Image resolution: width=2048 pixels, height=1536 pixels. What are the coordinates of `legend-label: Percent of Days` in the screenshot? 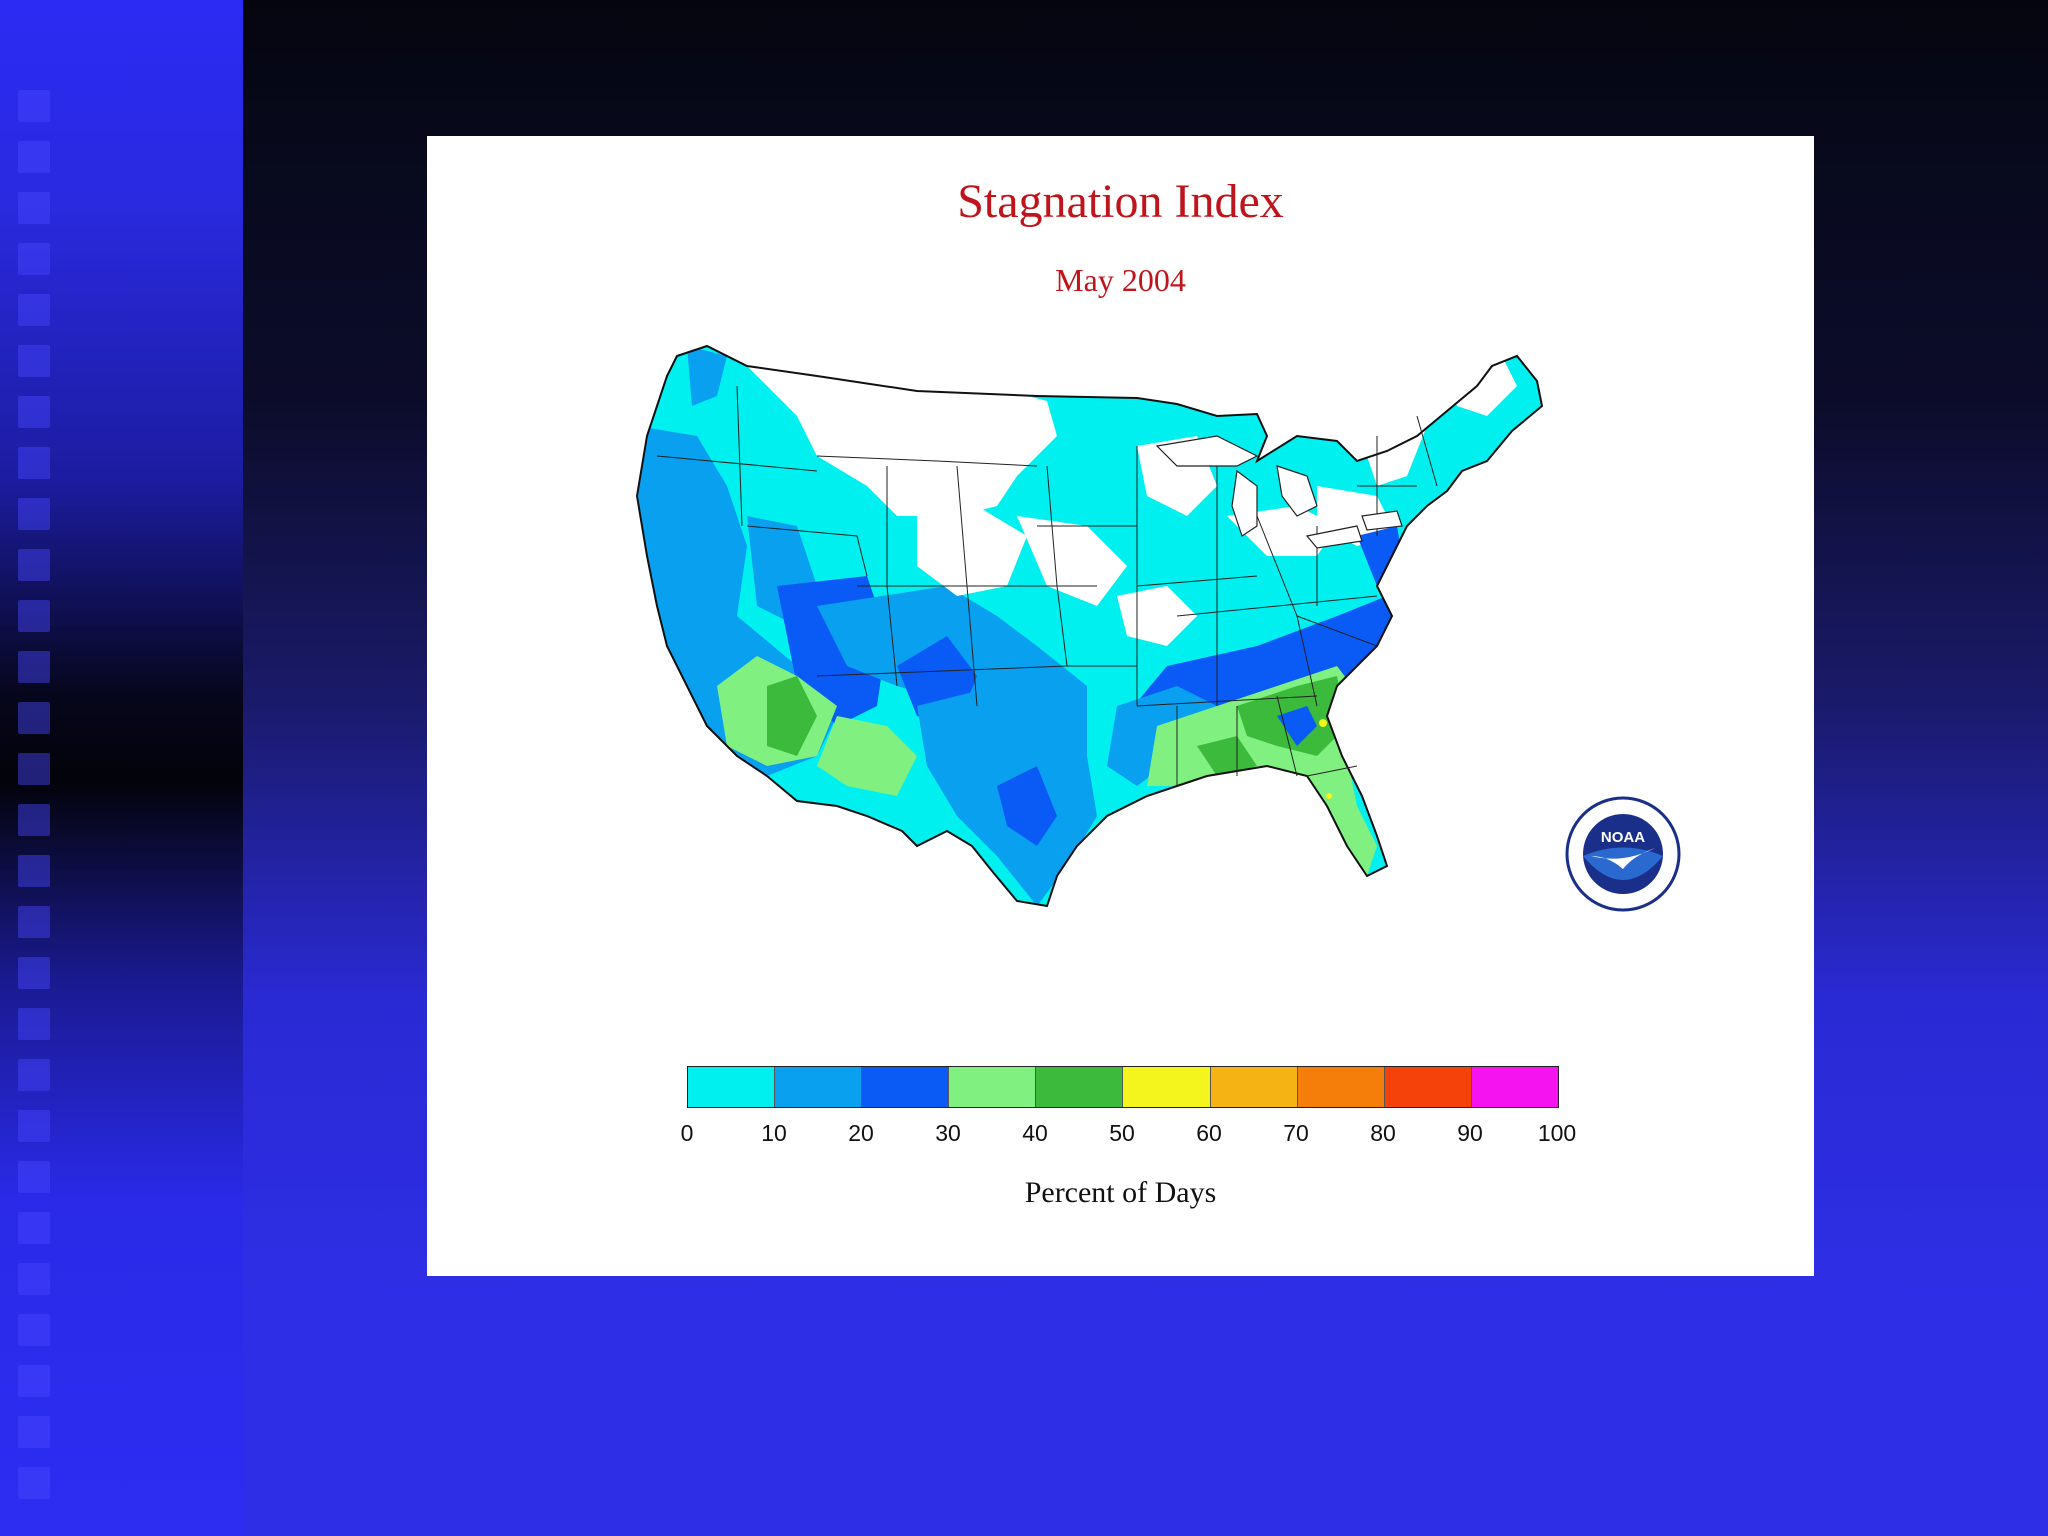 It's located at (1120, 1192).